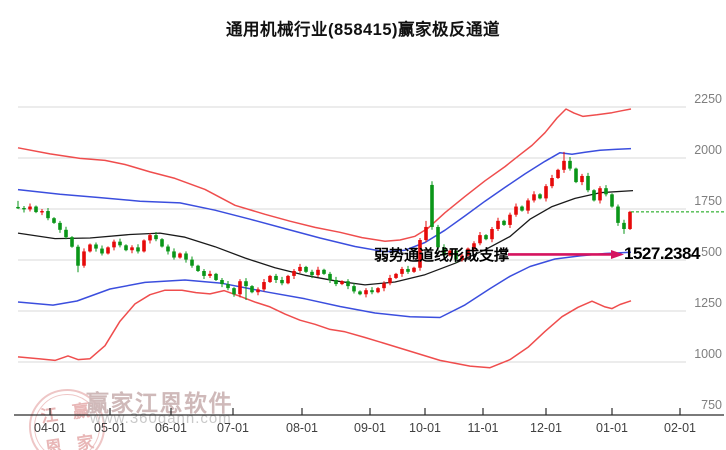 The width and height of the screenshot is (726, 450). I want to click on watermark-url-text: www.360gann.com, so click(161, 418).